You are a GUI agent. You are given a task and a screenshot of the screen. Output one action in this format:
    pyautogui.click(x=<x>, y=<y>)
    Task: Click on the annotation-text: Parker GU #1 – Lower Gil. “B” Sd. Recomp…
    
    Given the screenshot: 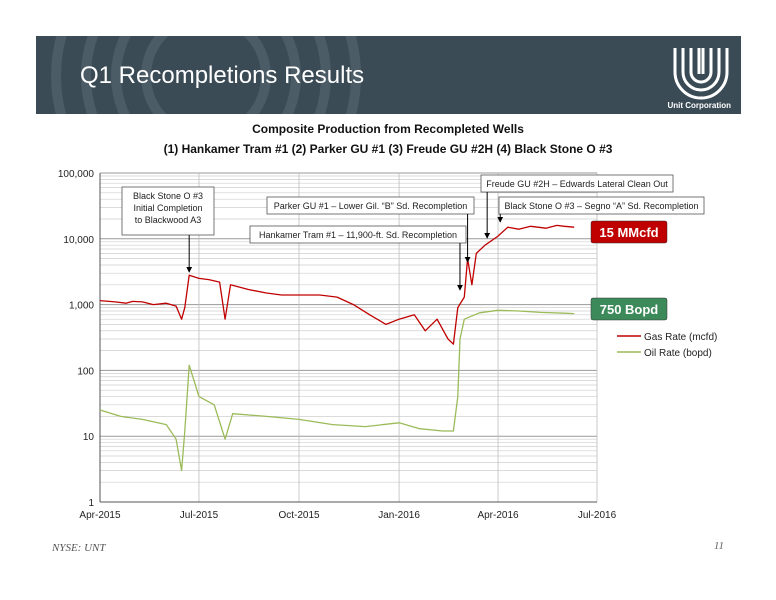 What is the action you would take?
    pyautogui.click(x=371, y=206)
    